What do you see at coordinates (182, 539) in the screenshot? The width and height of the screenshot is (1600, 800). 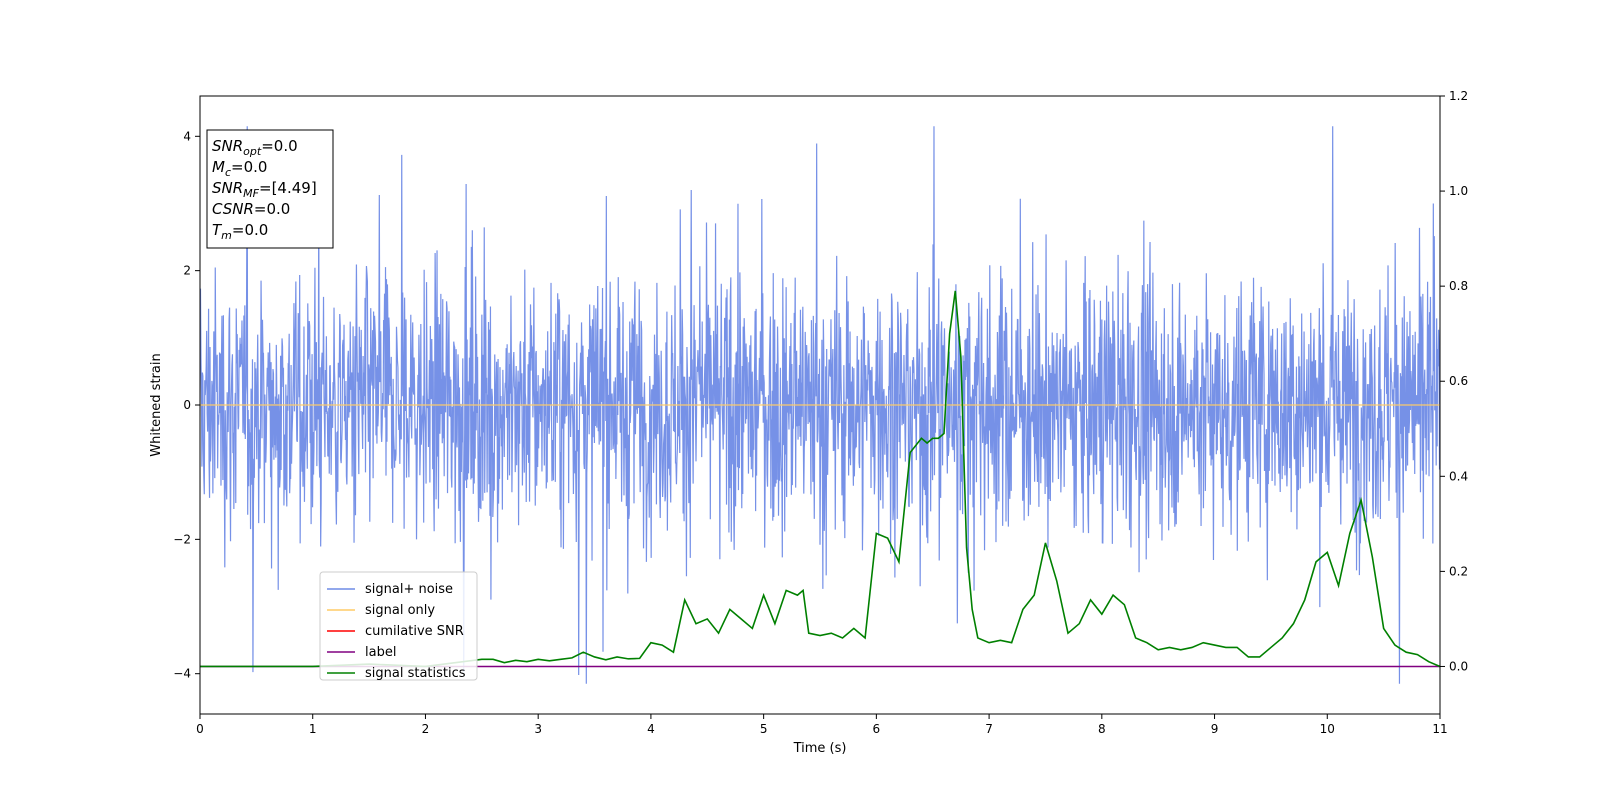 I see `y-tick-label: −2` at bounding box center [182, 539].